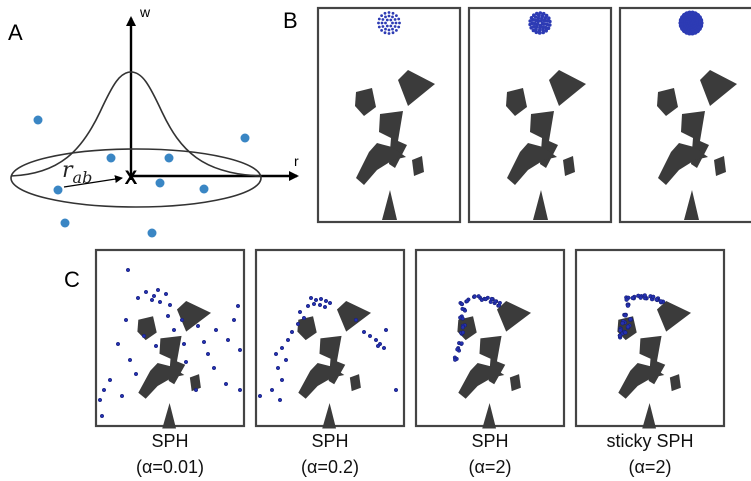 The width and height of the screenshot is (751, 481). What do you see at coordinates (649, 441) in the screenshot?
I see `caption-4-method: sticky SPH` at bounding box center [649, 441].